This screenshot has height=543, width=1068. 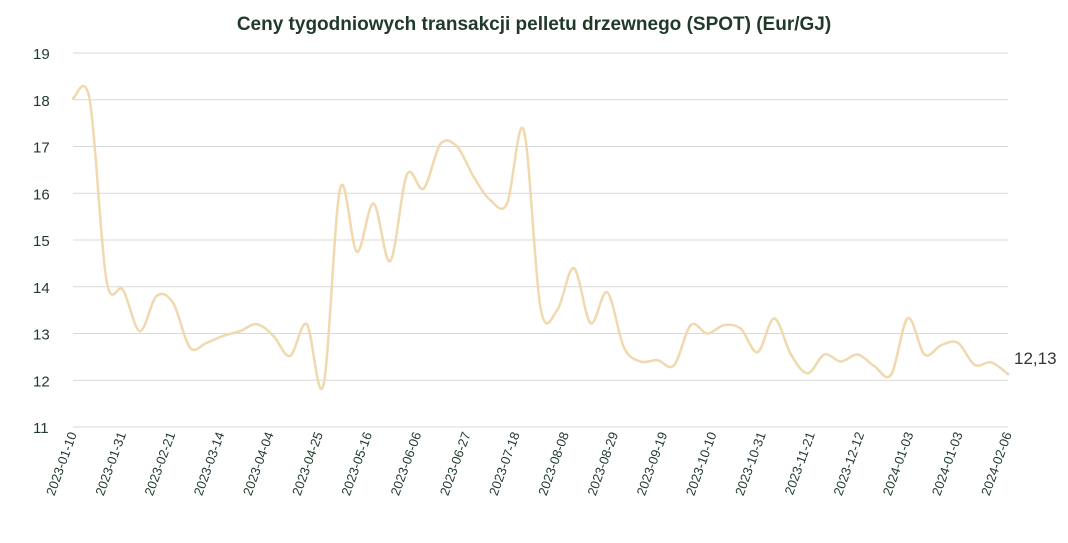 What do you see at coordinates (159, 464) in the screenshot?
I see `x-tick-label: 2023-02-21` at bounding box center [159, 464].